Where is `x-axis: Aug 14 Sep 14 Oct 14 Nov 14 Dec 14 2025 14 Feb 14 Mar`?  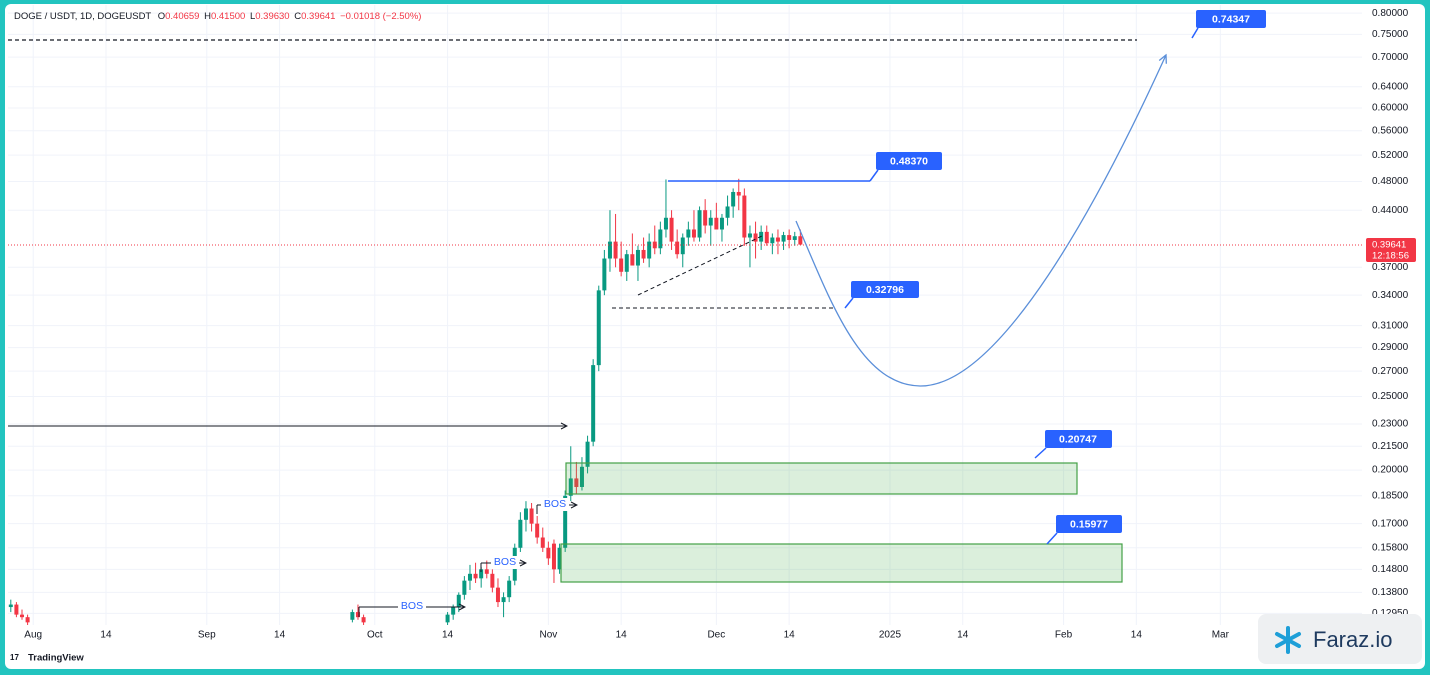
x-axis: Aug 14 Sep 14 Oct 14 Nov 14 Dec 14 2025 14 Feb 14 Mar is located at coordinates (626, 635).